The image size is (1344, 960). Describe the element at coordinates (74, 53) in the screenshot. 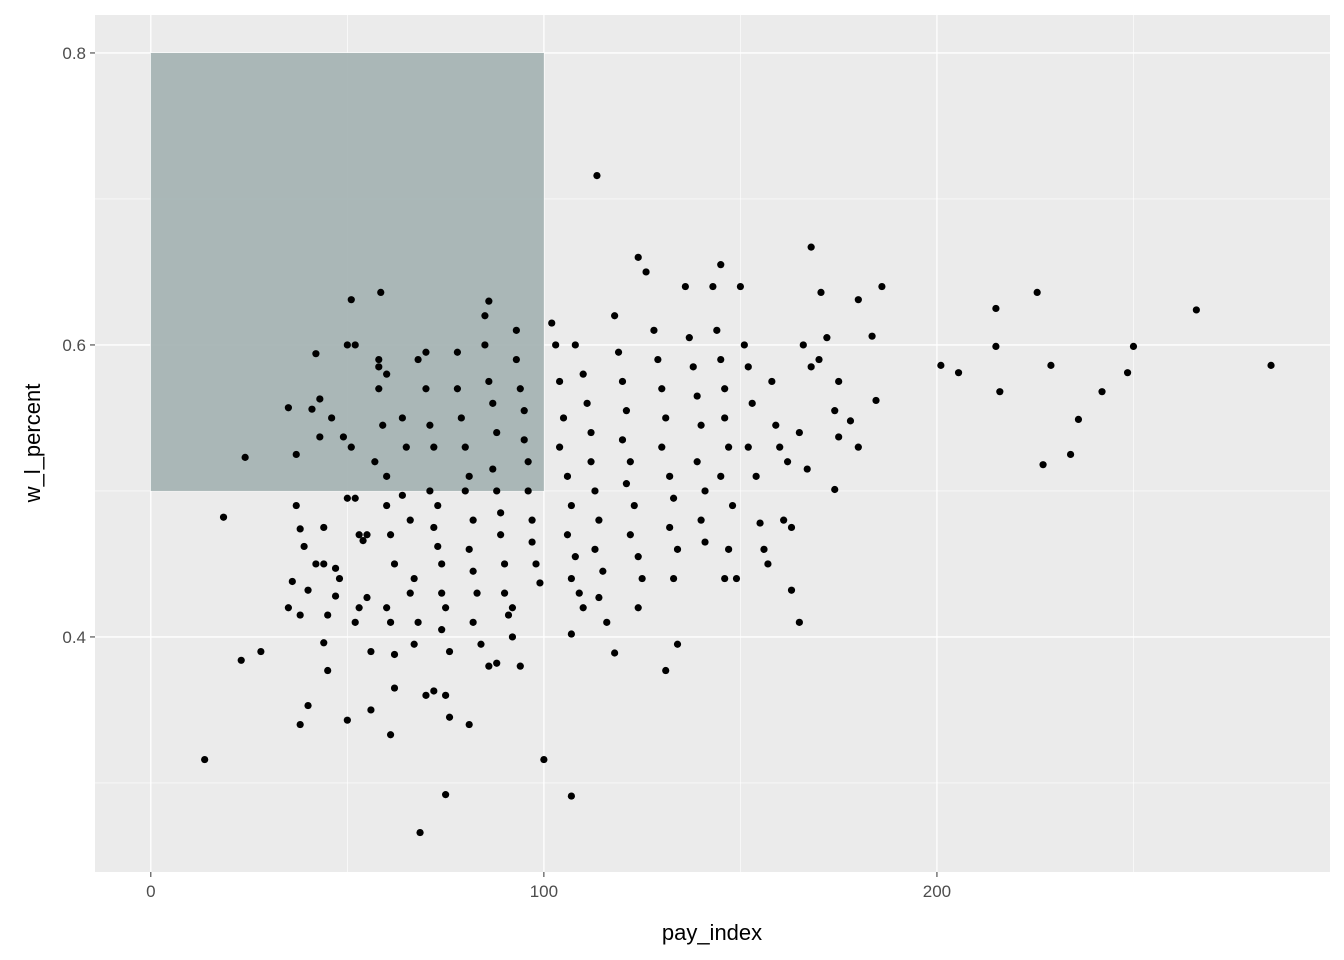

I see `y-tick-label: 0.8` at that location.